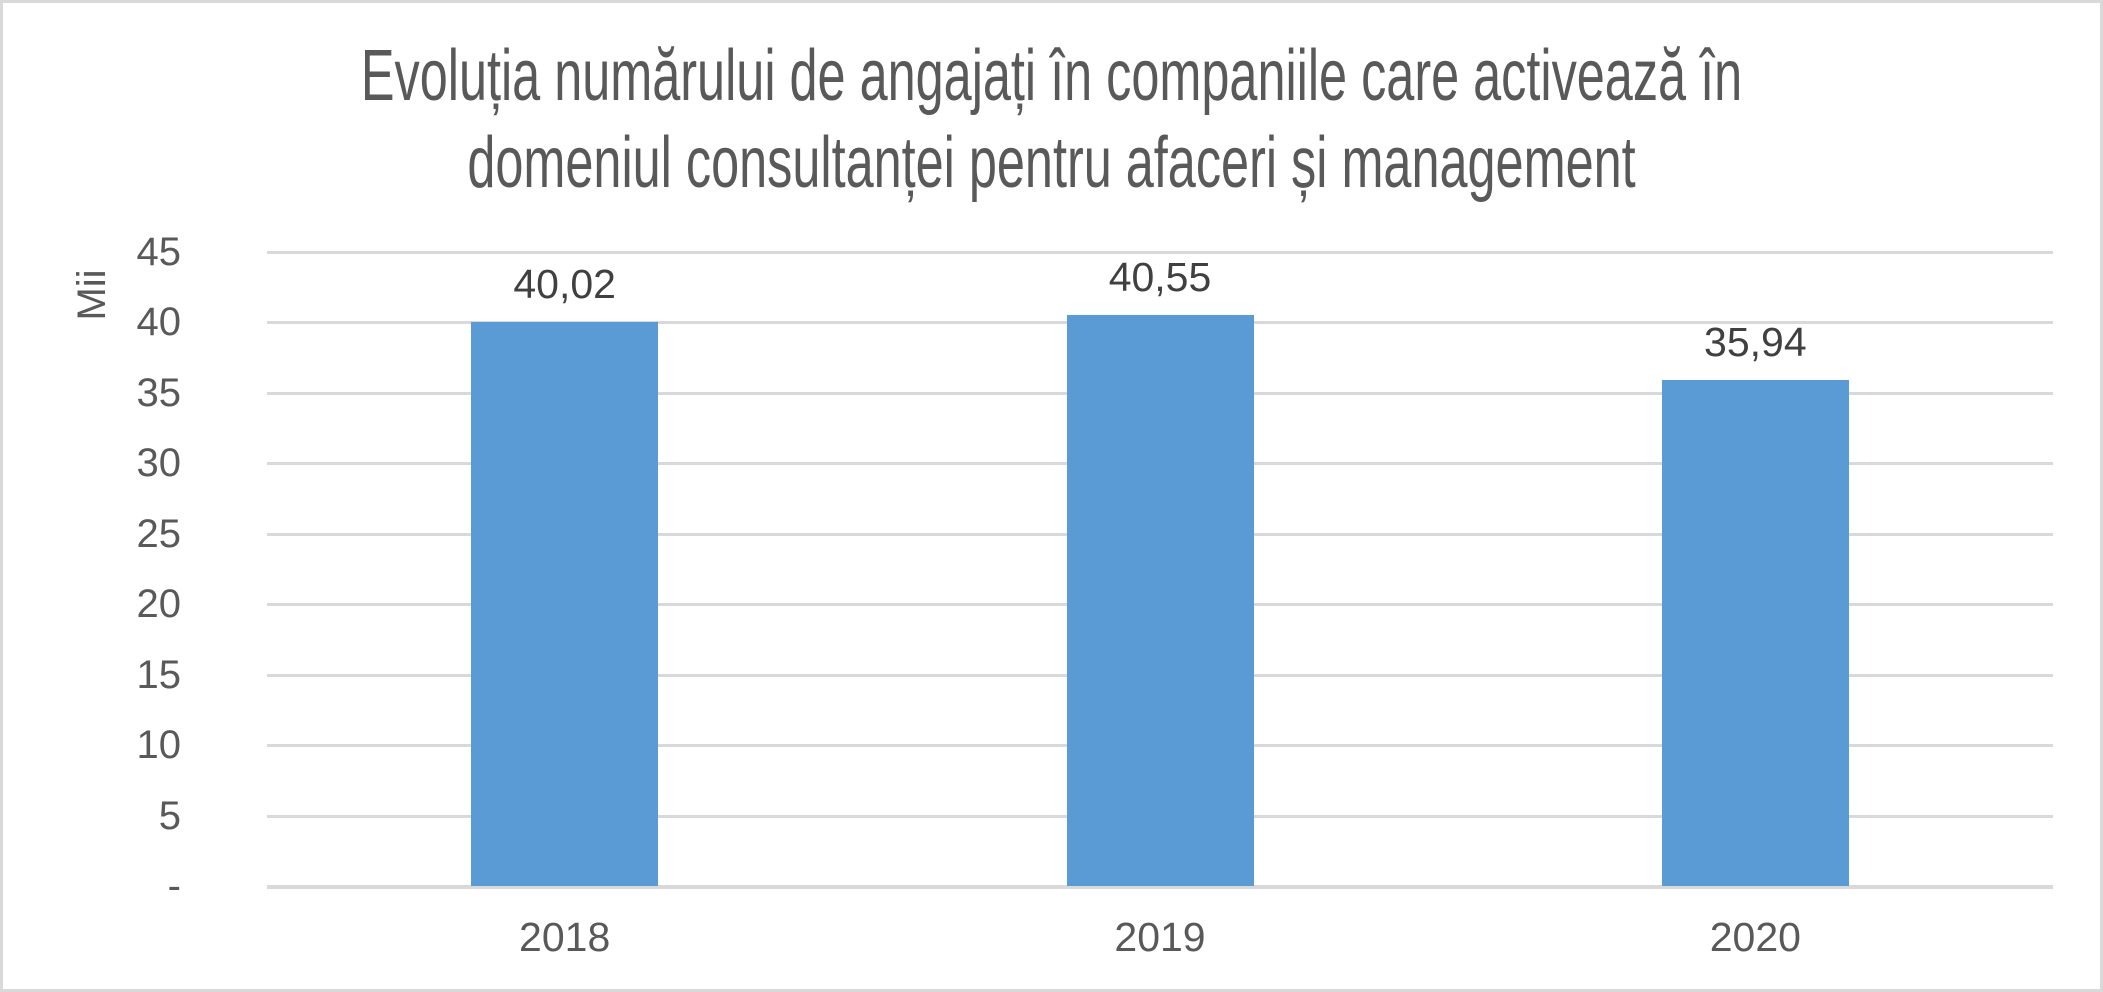 This screenshot has height=992, width=2103. What do you see at coordinates (565, 937) in the screenshot?
I see `x-axis-tick-label: 2018` at bounding box center [565, 937].